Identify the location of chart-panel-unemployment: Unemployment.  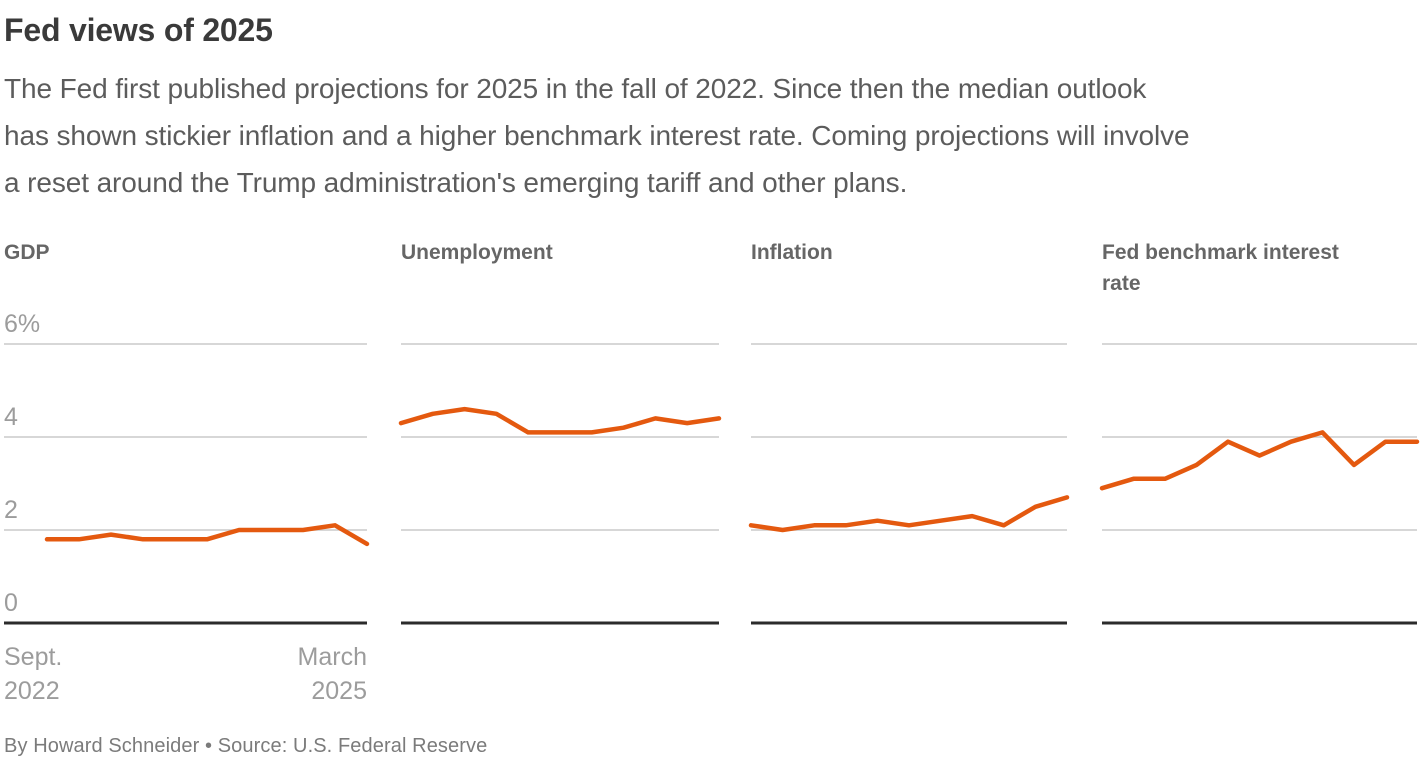
(560, 431).